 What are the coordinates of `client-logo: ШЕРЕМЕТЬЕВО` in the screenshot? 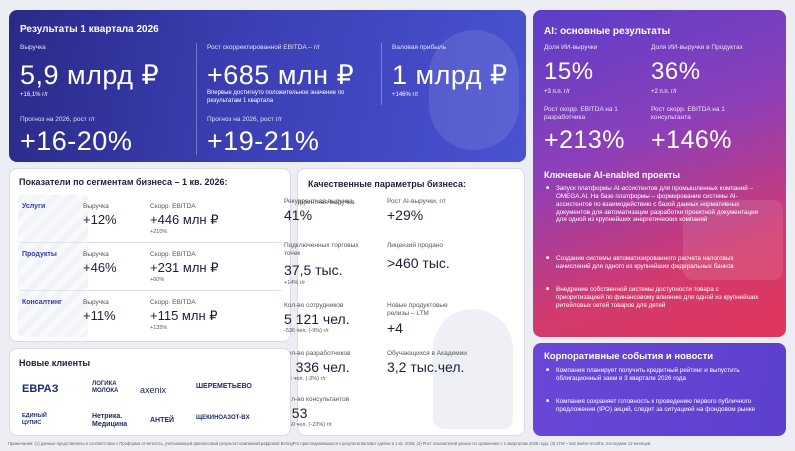 It's located at (224, 386).